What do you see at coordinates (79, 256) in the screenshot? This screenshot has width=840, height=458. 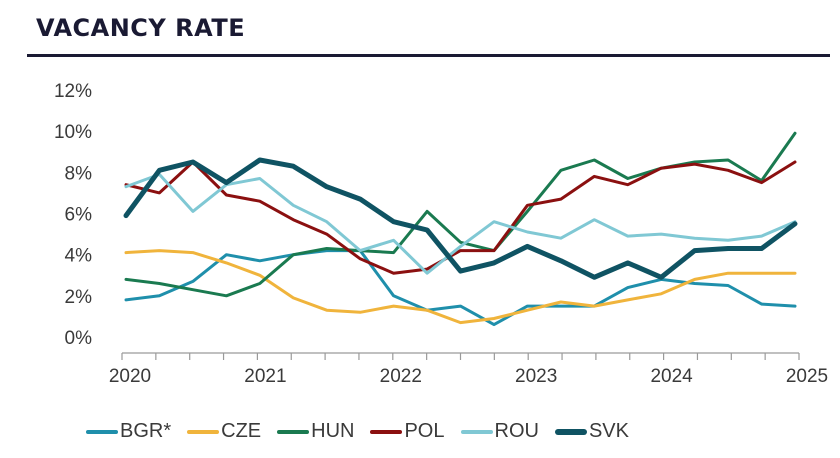 I see `y-tick-label: 4%` at bounding box center [79, 256].